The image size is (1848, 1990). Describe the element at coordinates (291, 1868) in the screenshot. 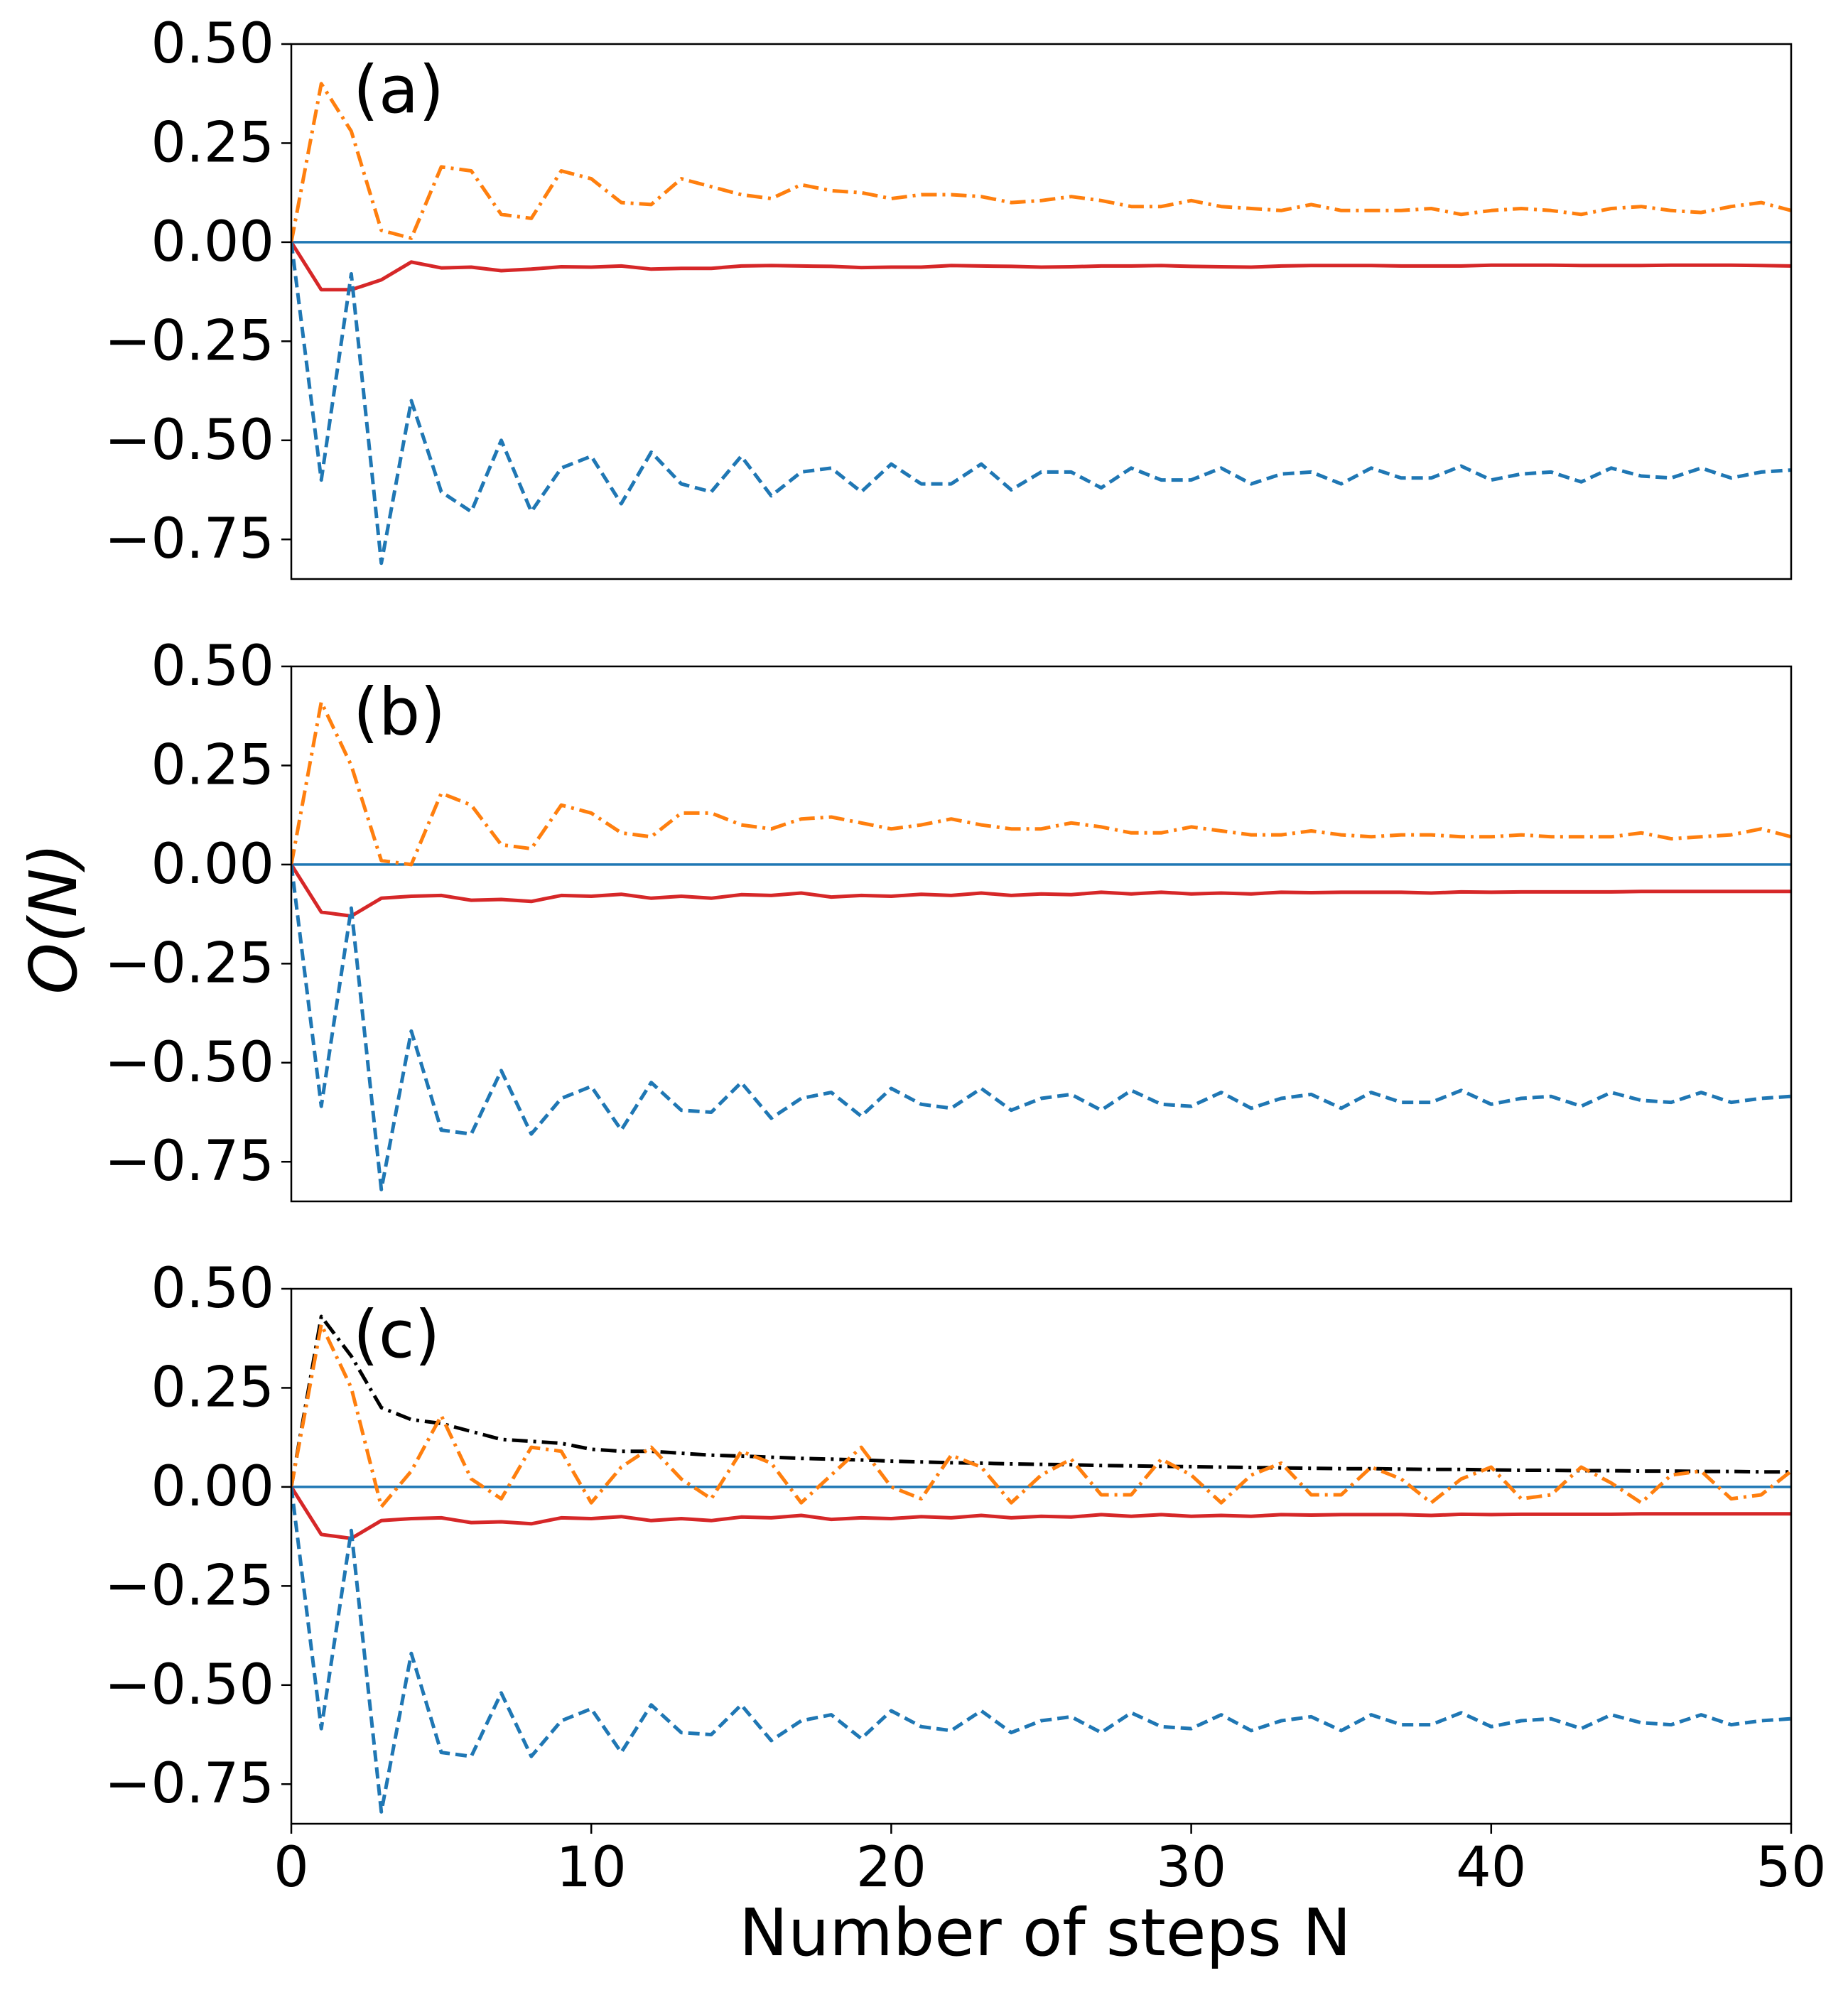

I see `x-tick-label: 0` at that location.